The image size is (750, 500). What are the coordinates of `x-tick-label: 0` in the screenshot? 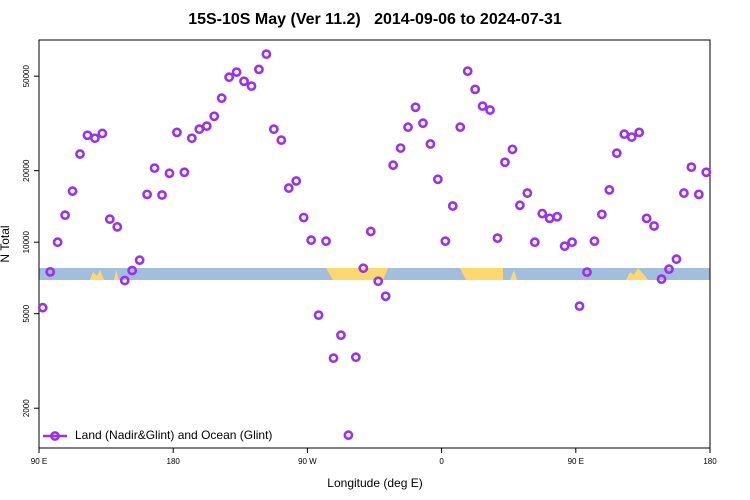 It's located at (441, 461).